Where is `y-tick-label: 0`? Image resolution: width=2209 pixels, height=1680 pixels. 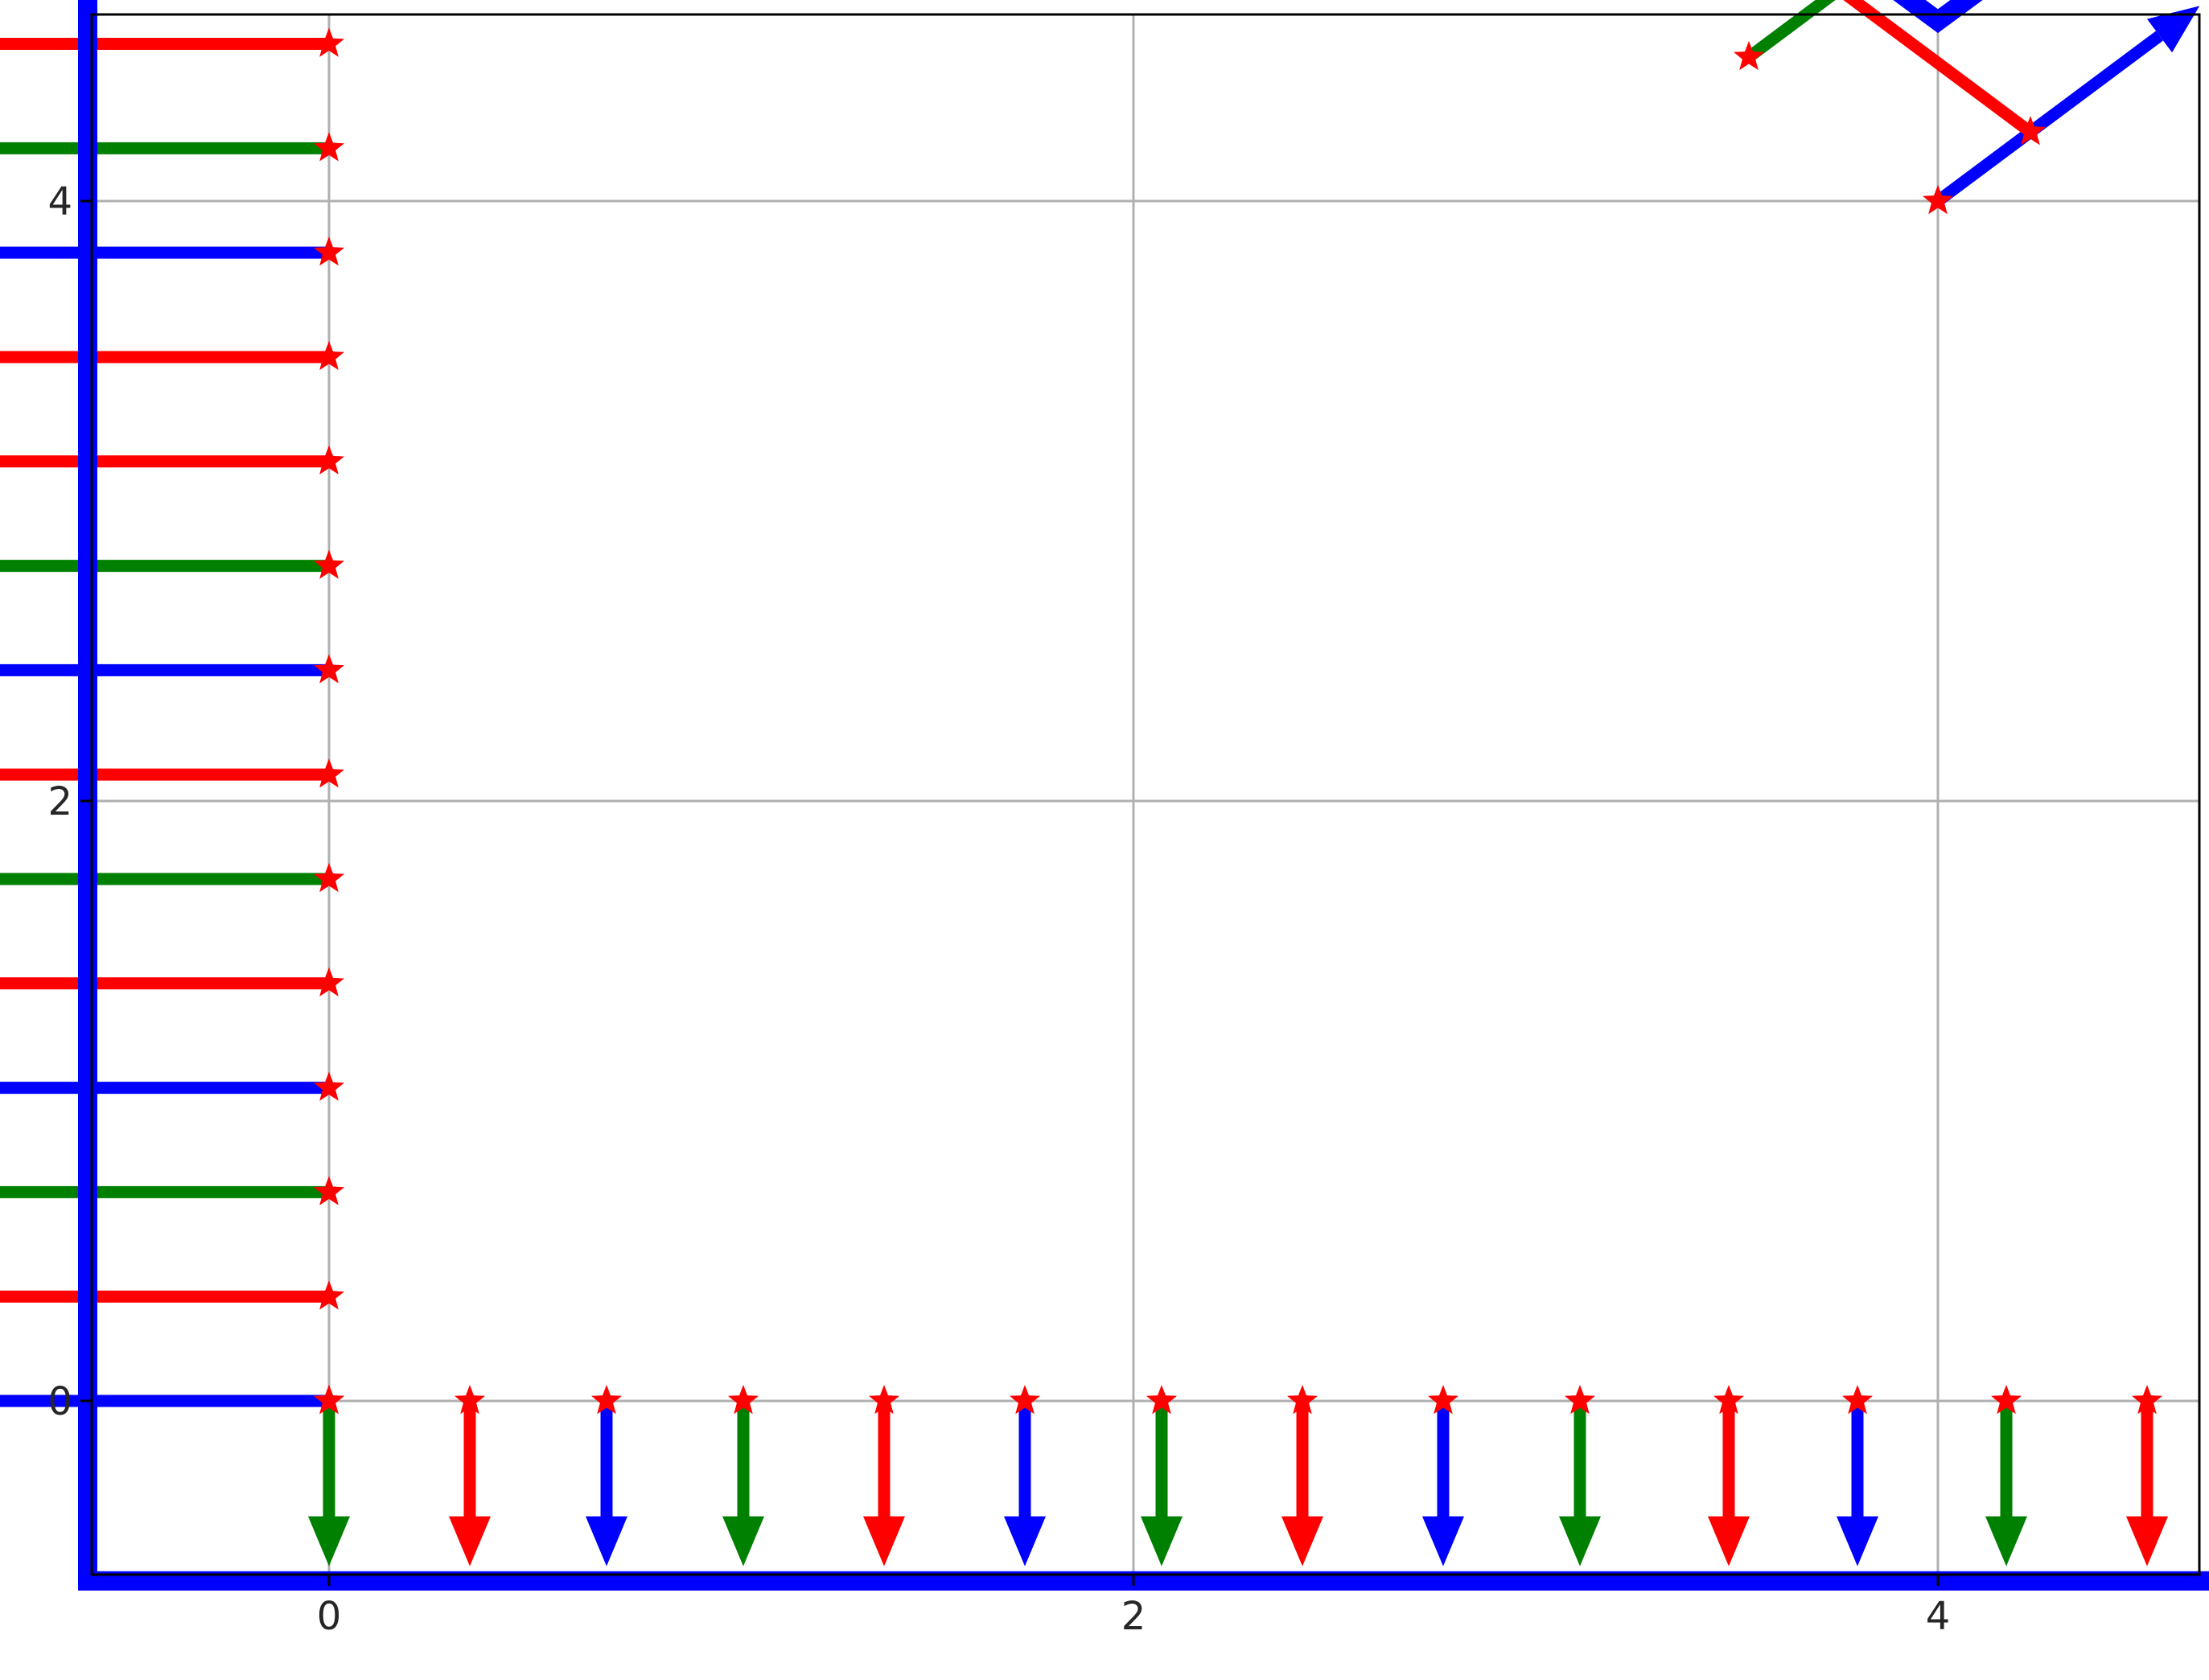 y-tick-label: 0 is located at coordinates (59, 1402).